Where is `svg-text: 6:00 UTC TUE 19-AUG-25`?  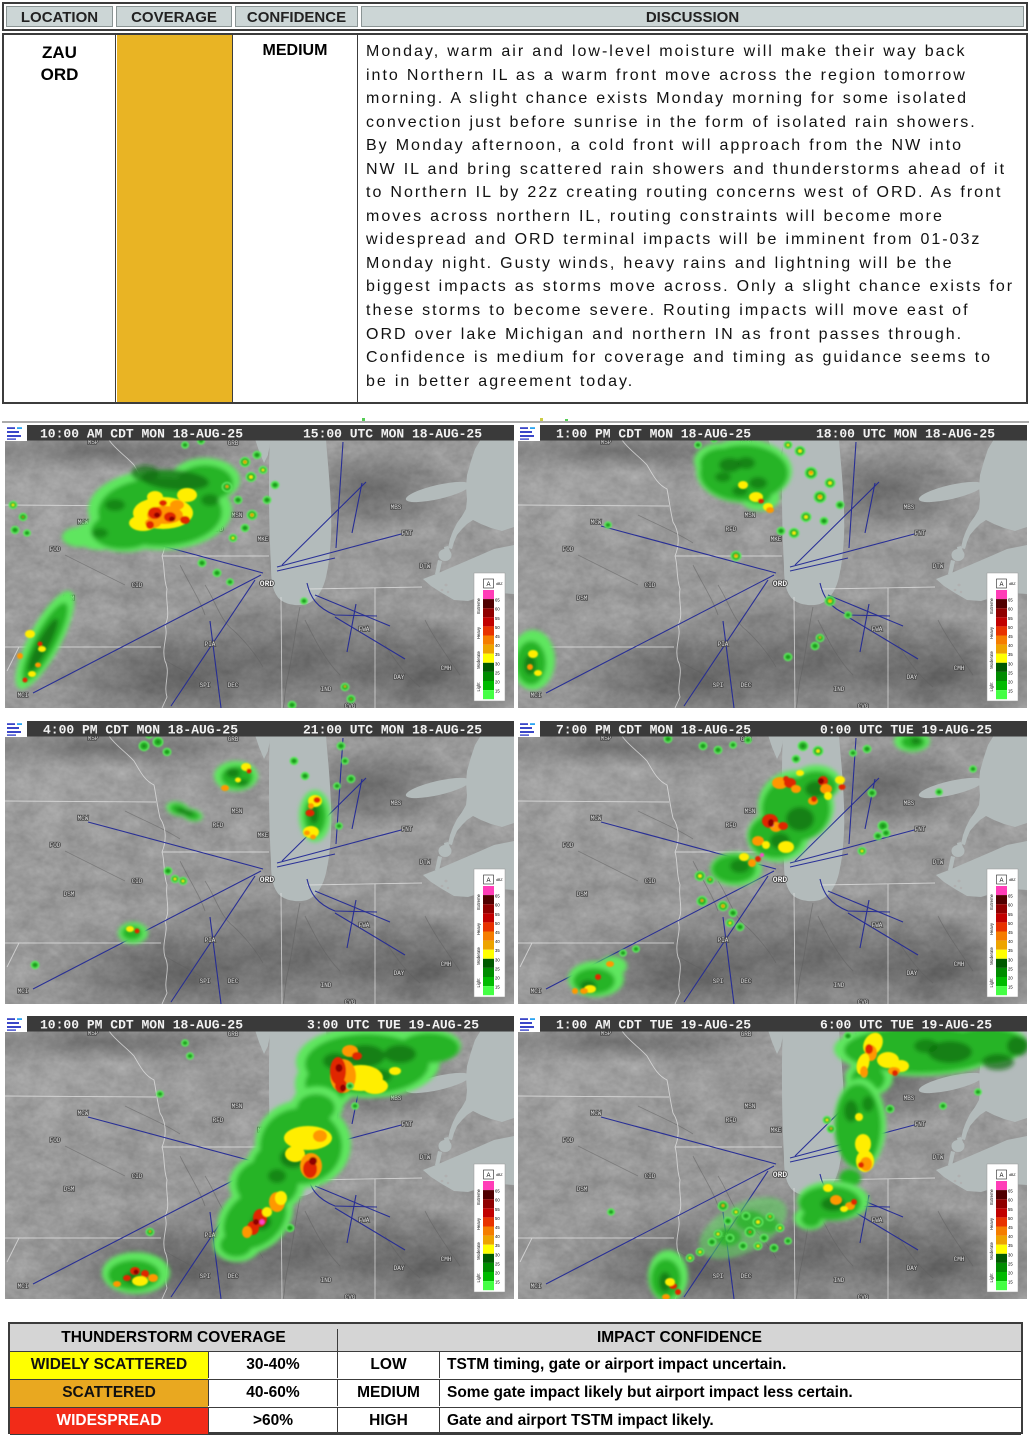
svg-text: 6:00 UTC TUE 19-AUG-25 is located at coordinates (906, 1025).